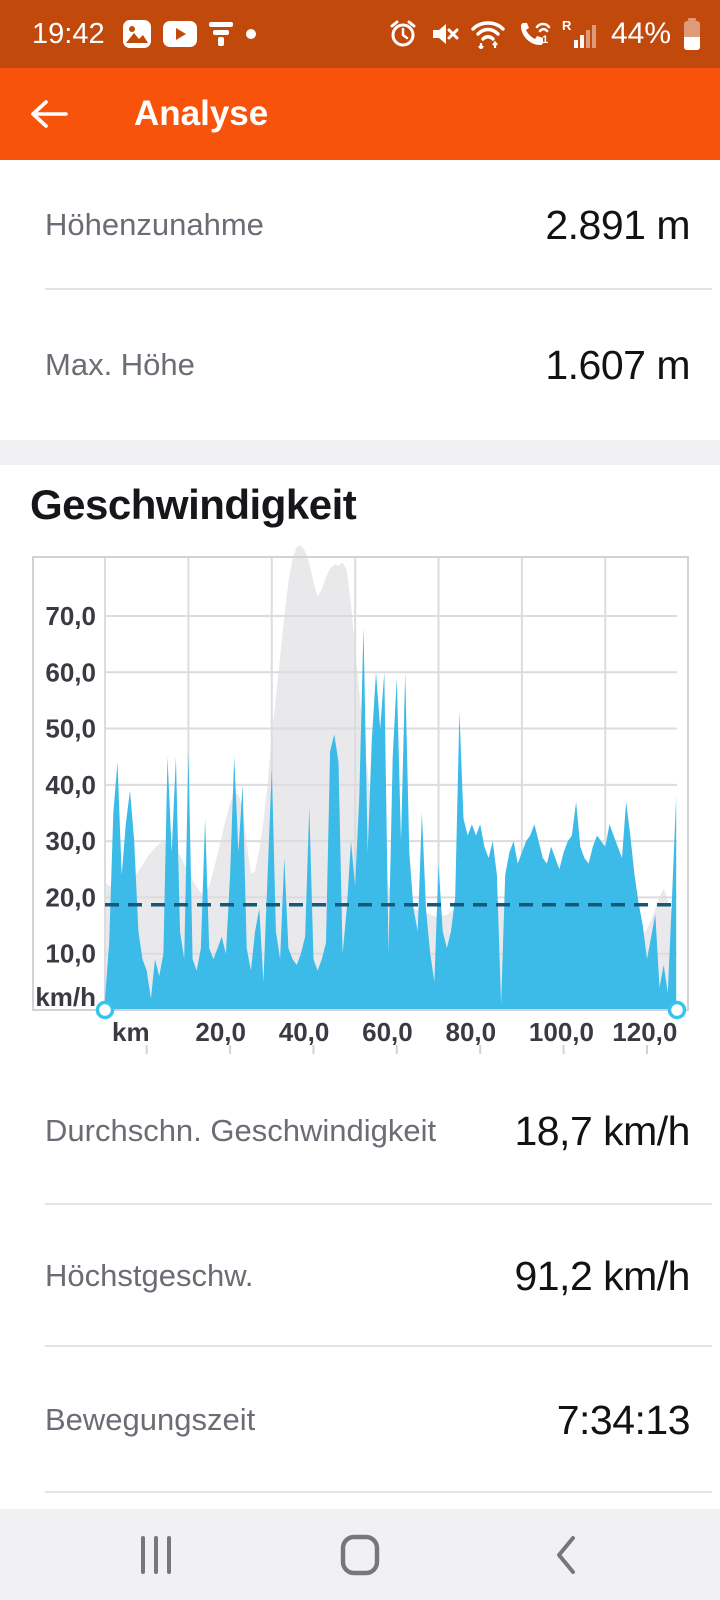  Describe the element at coordinates (535, 34) in the screenshot. I see `wifi-calling-icon: 1` at that location.